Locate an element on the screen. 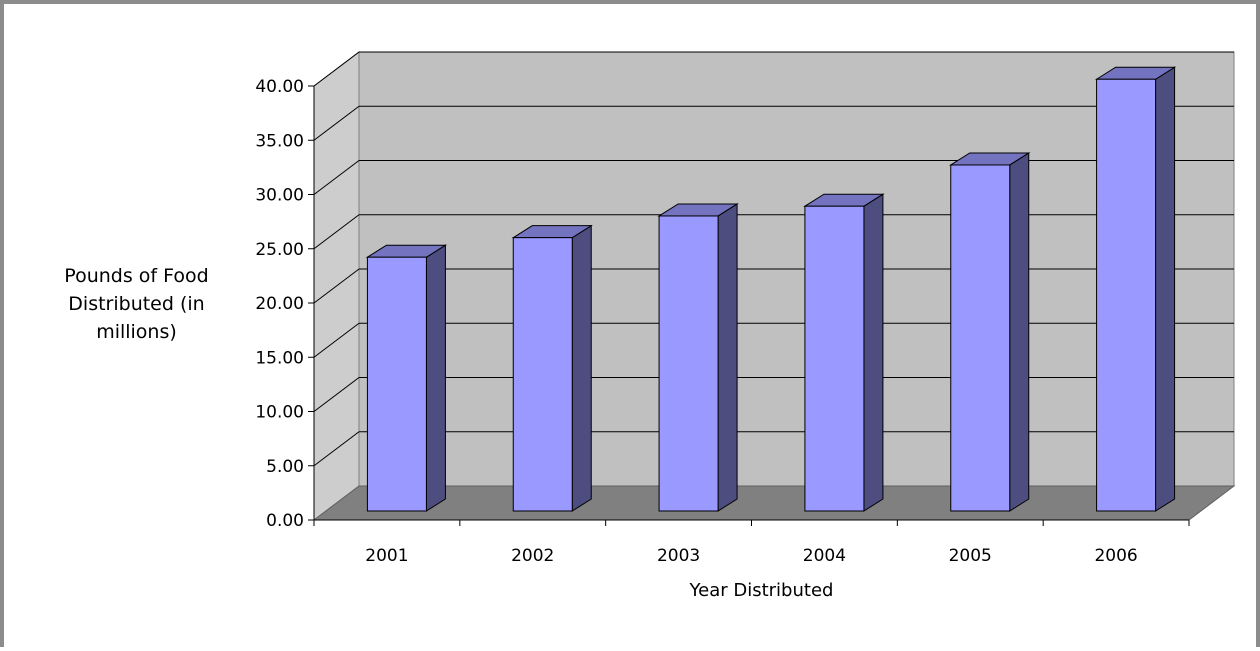 The height and width of the screenshot is (651, 1260). y-tick-label: 30.00 is located at coordinates (279, 196).